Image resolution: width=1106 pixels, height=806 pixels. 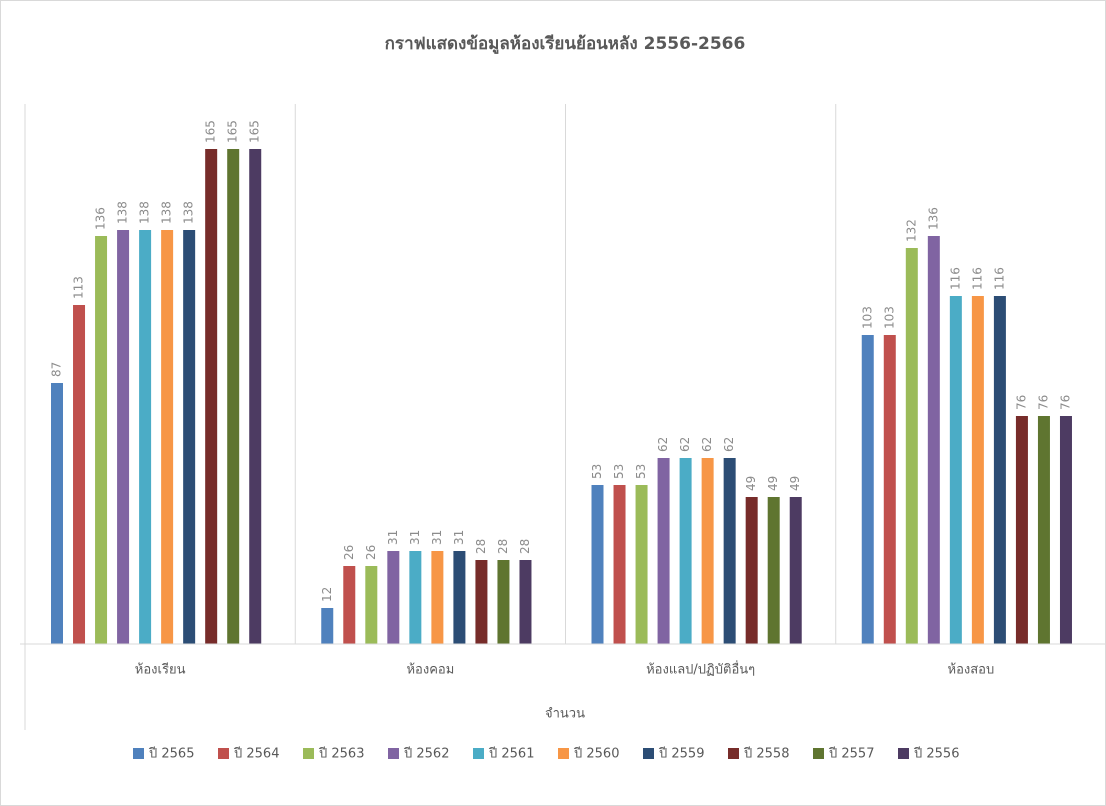 What do you see at coordinates (79, 287) in the screenshot?
I see `data-label: 113` at bounding box center [79, 287].